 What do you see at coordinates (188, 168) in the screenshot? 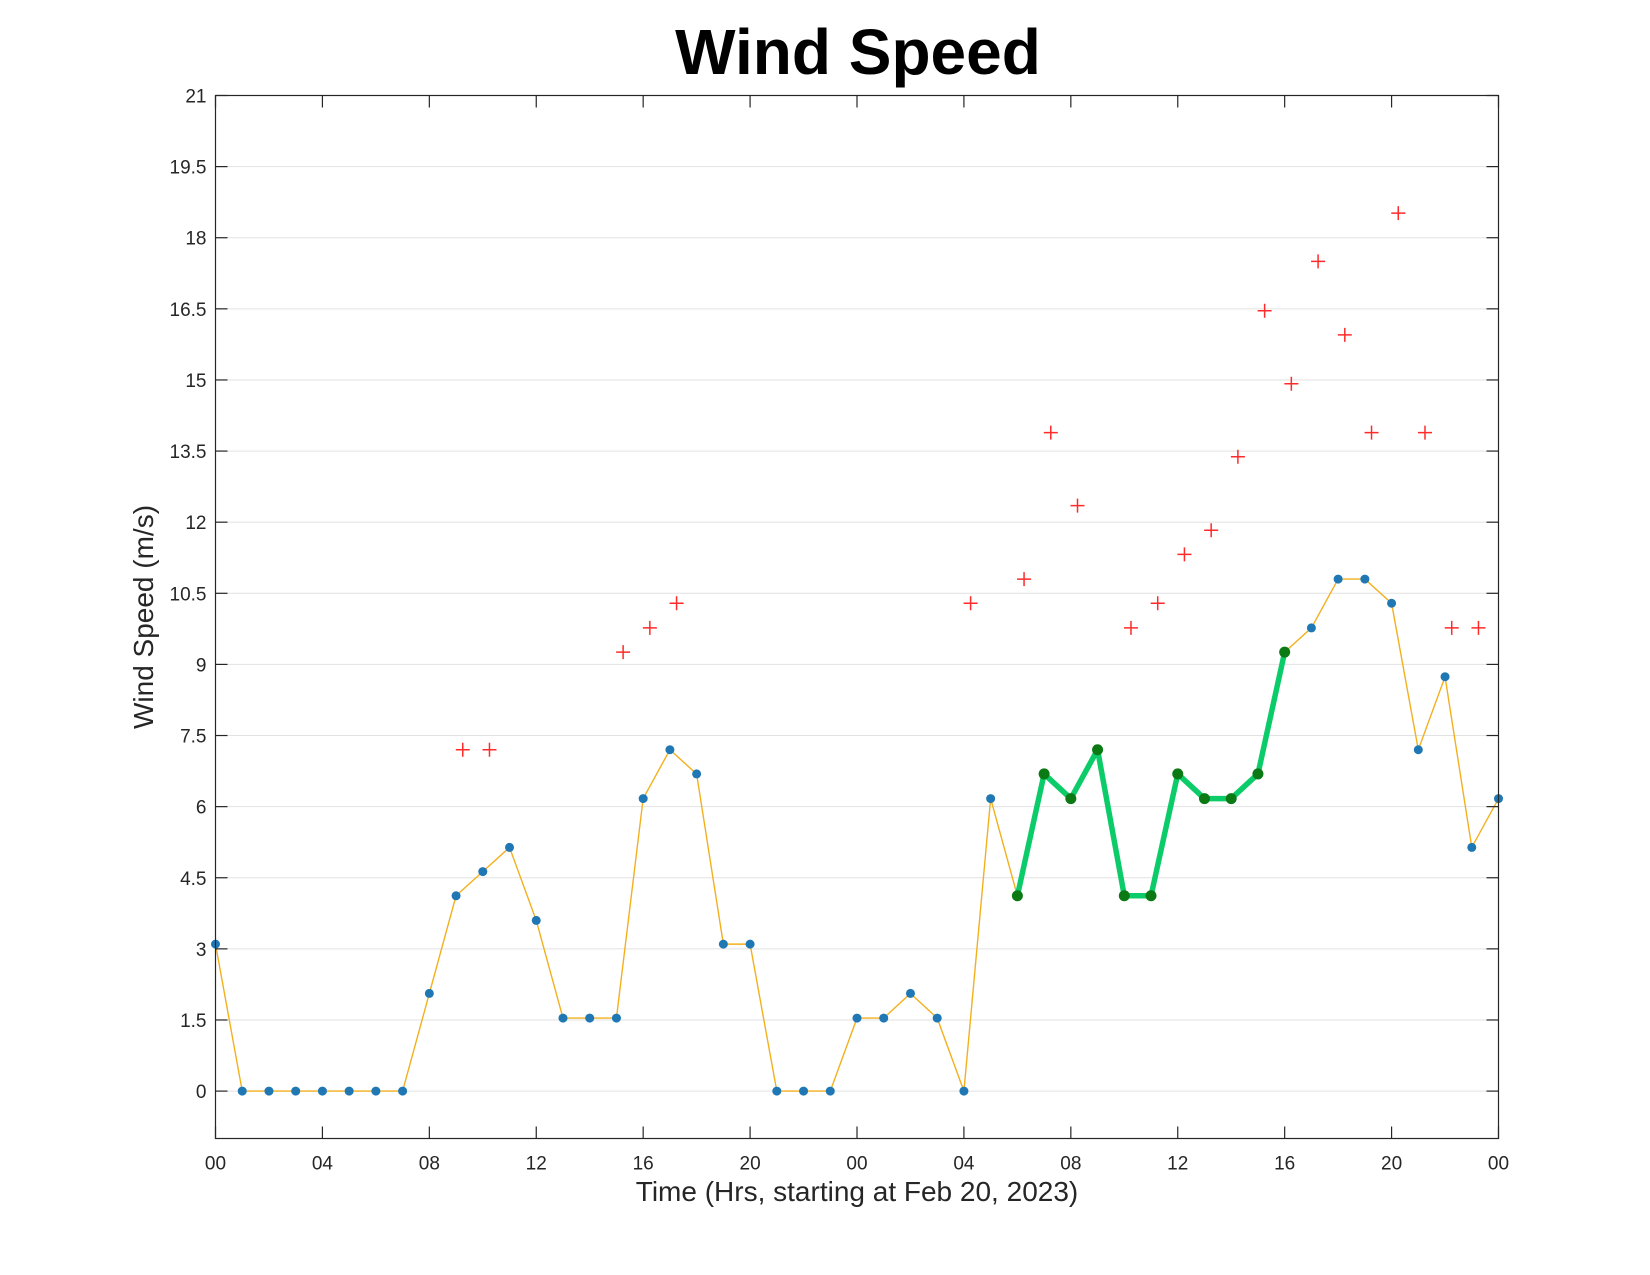
I see `y-tick-label: 19.5` at bounding box center [188, 168].